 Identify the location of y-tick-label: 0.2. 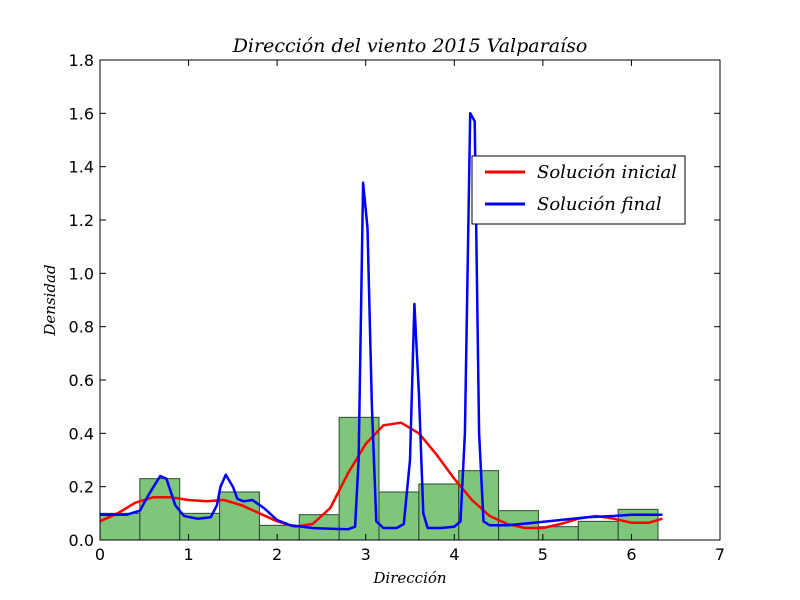
(81, 487).